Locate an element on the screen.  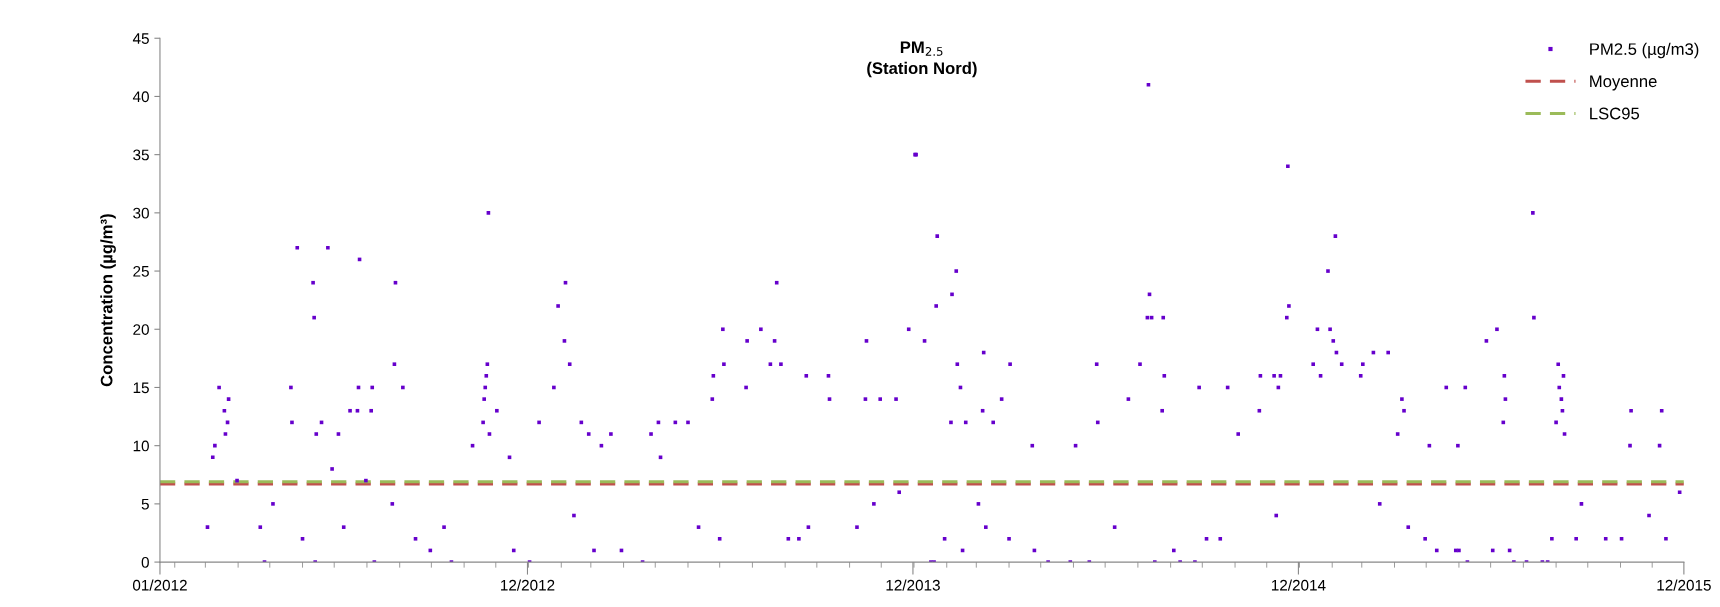
y-tick-label: 45 is located at coordinates (140, 38).